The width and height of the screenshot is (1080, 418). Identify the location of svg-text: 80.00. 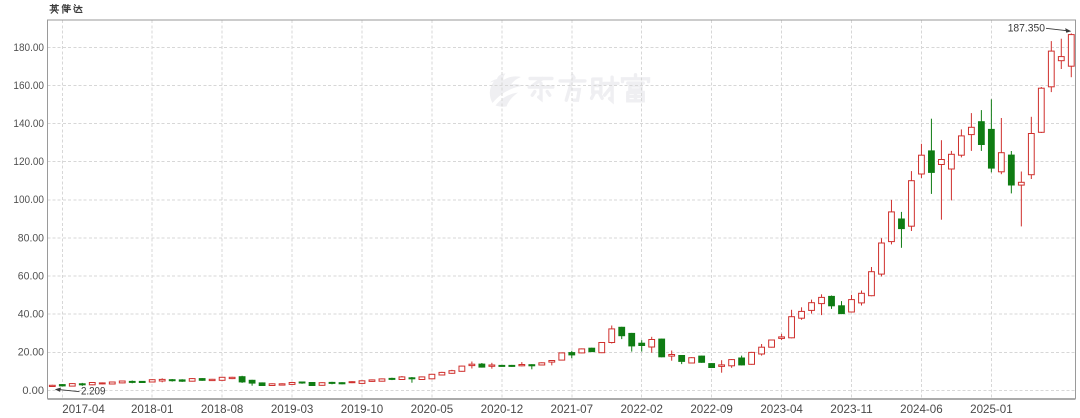
(31, 238).